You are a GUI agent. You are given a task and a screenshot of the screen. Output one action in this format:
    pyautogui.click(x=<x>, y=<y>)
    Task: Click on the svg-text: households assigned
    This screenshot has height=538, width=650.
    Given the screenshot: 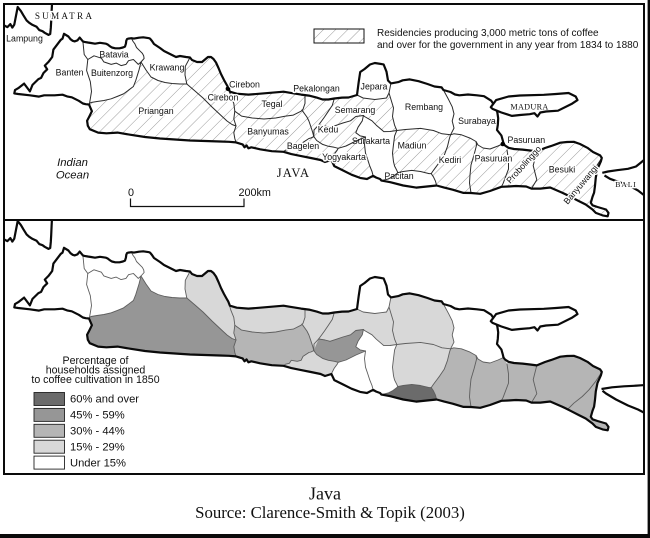 What is the action you would take?
    pyautogui.click(x=96, y=371)
    